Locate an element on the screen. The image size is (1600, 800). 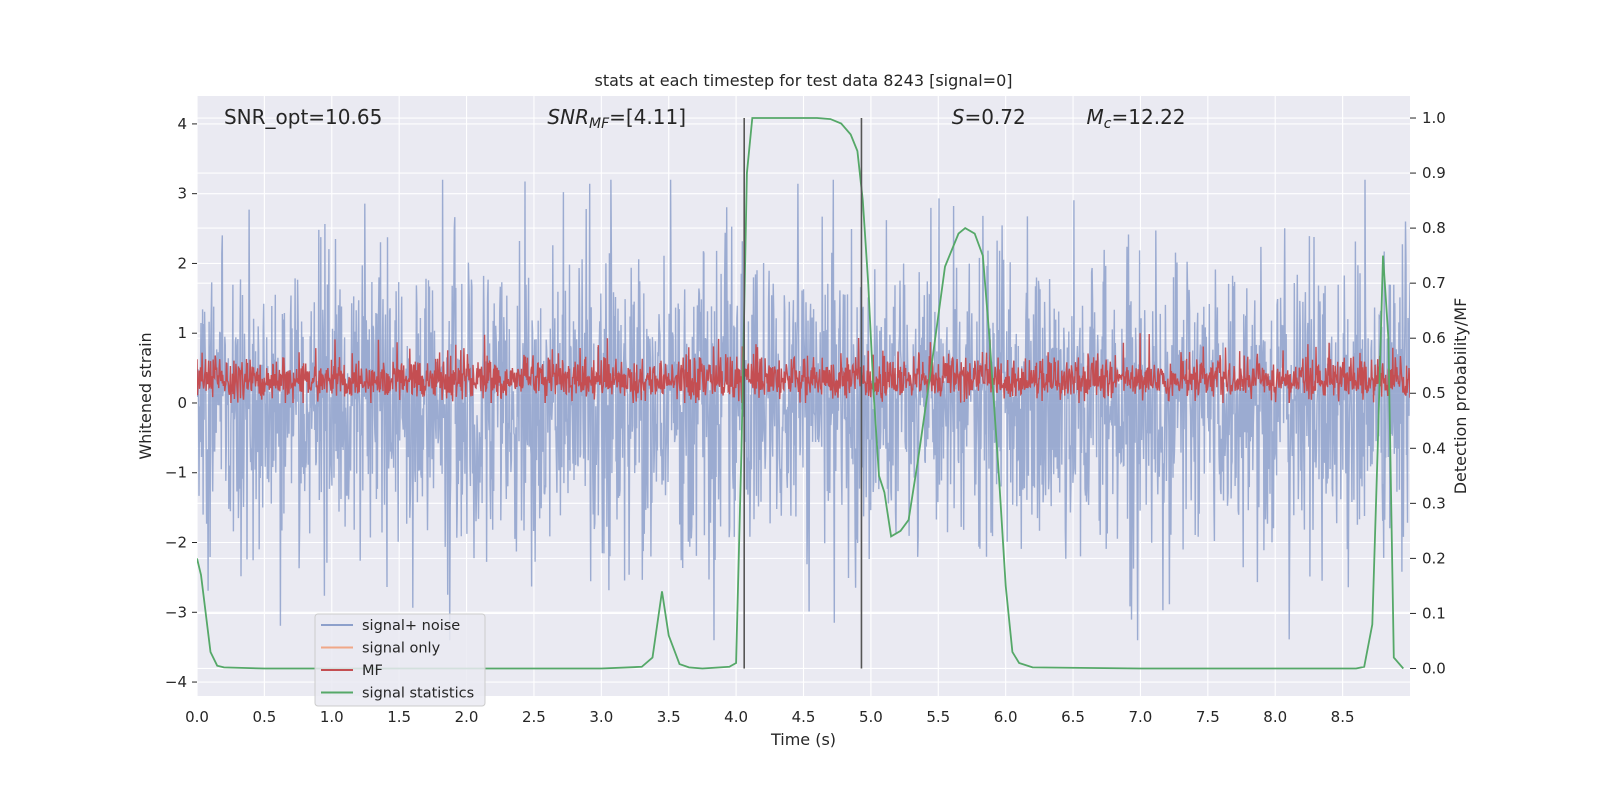
y-axis-ticks: 4 3 2 1 0 −1 −2 −3 −4 is located at coordinates (181, 403).